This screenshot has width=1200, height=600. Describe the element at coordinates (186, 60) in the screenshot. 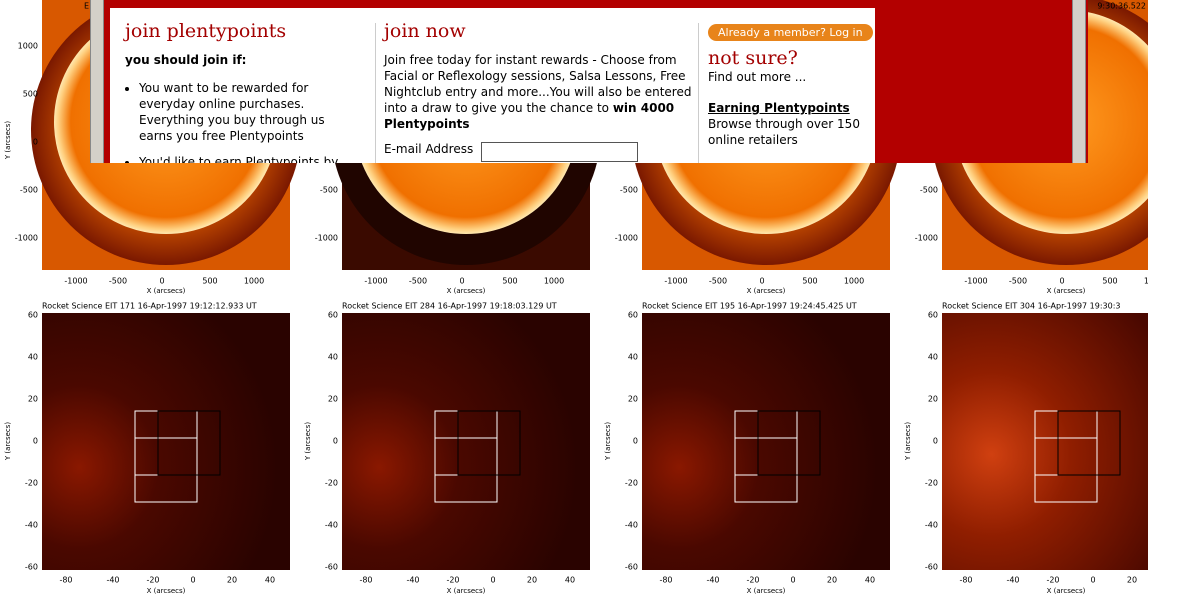

I see `subheading: you should join if:` at that location.